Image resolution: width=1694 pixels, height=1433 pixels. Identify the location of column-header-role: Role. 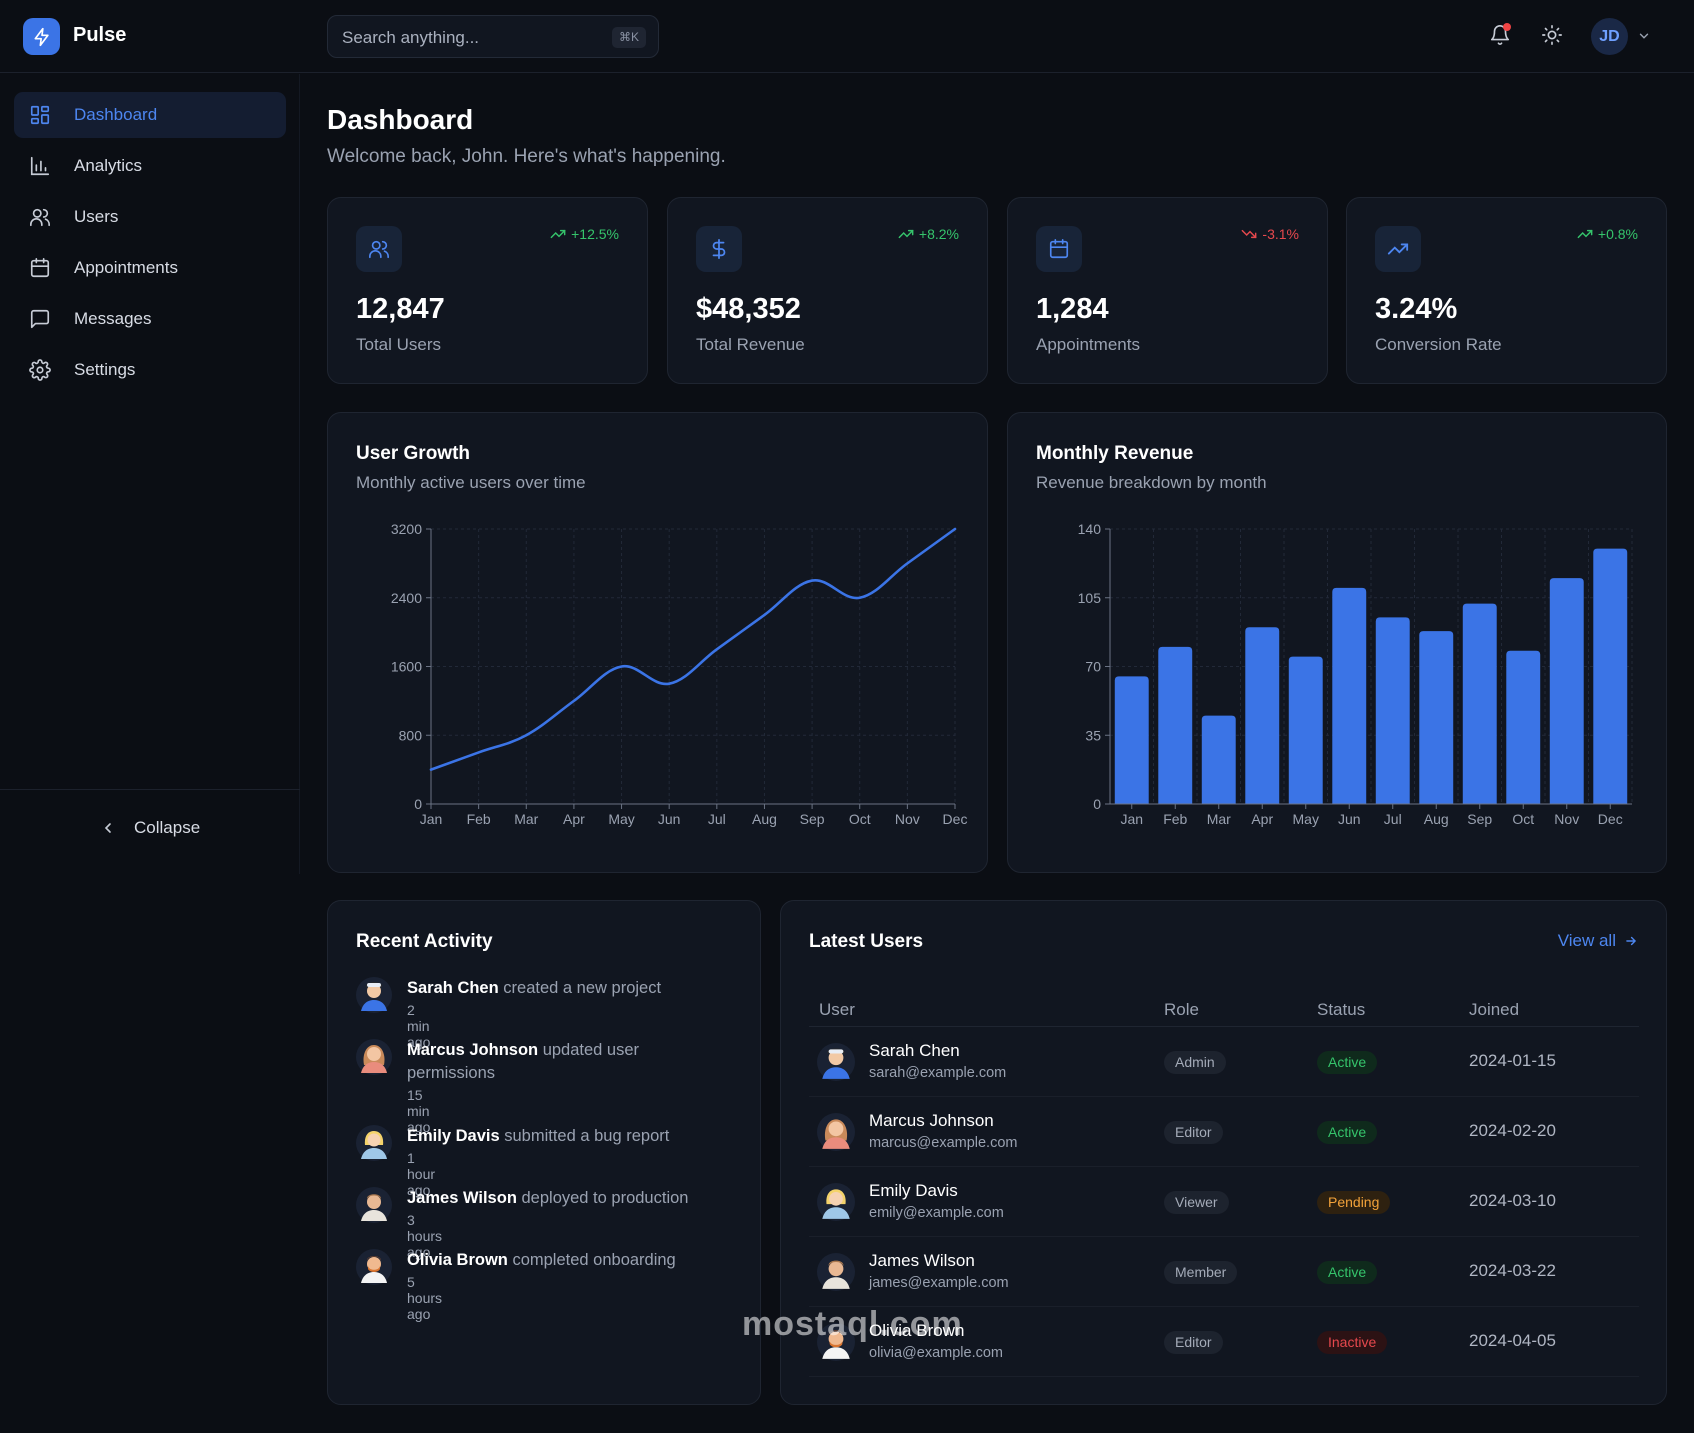
(1181, 1009).